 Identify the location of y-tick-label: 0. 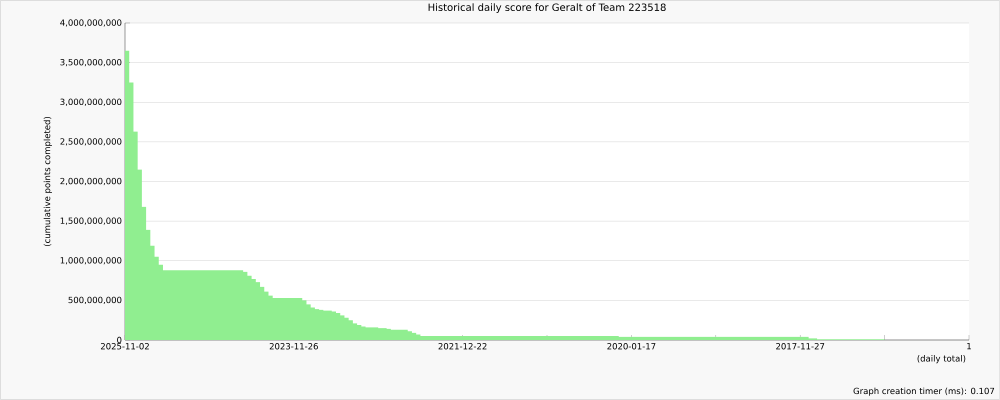
(119, 340).